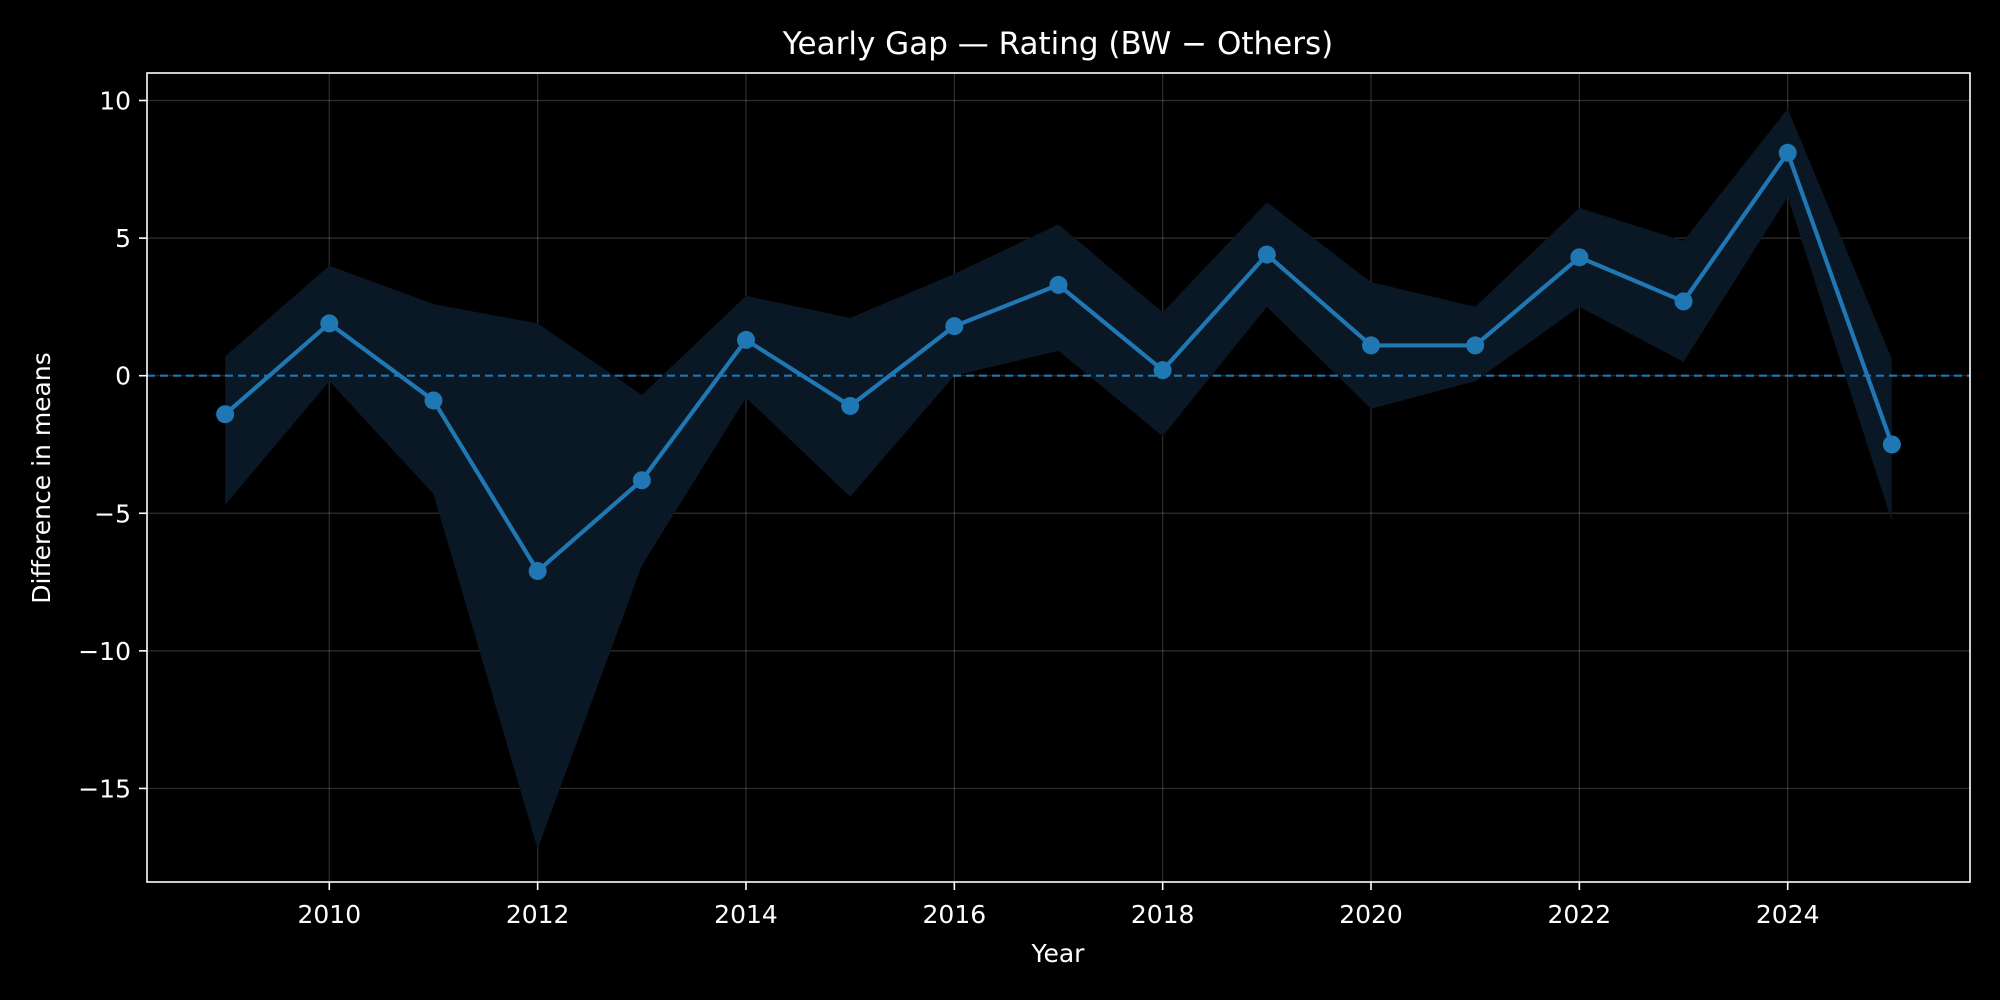  What do you see at coordinates (746, 914) in the screenshot?
I see `x-tick-label: 2014` at bounding box center [746, 914].